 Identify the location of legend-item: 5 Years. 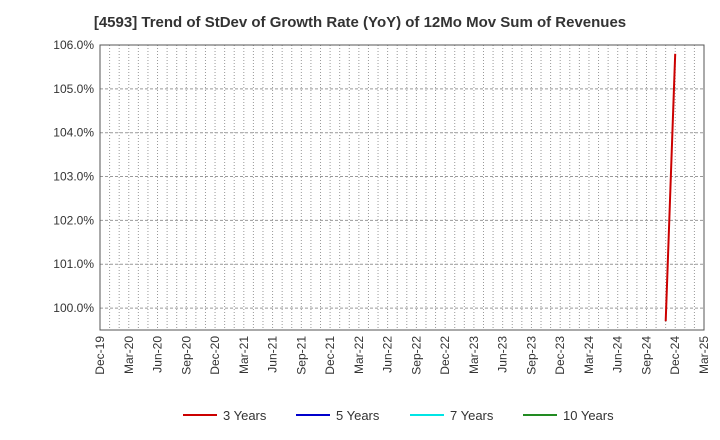
(338, 415).